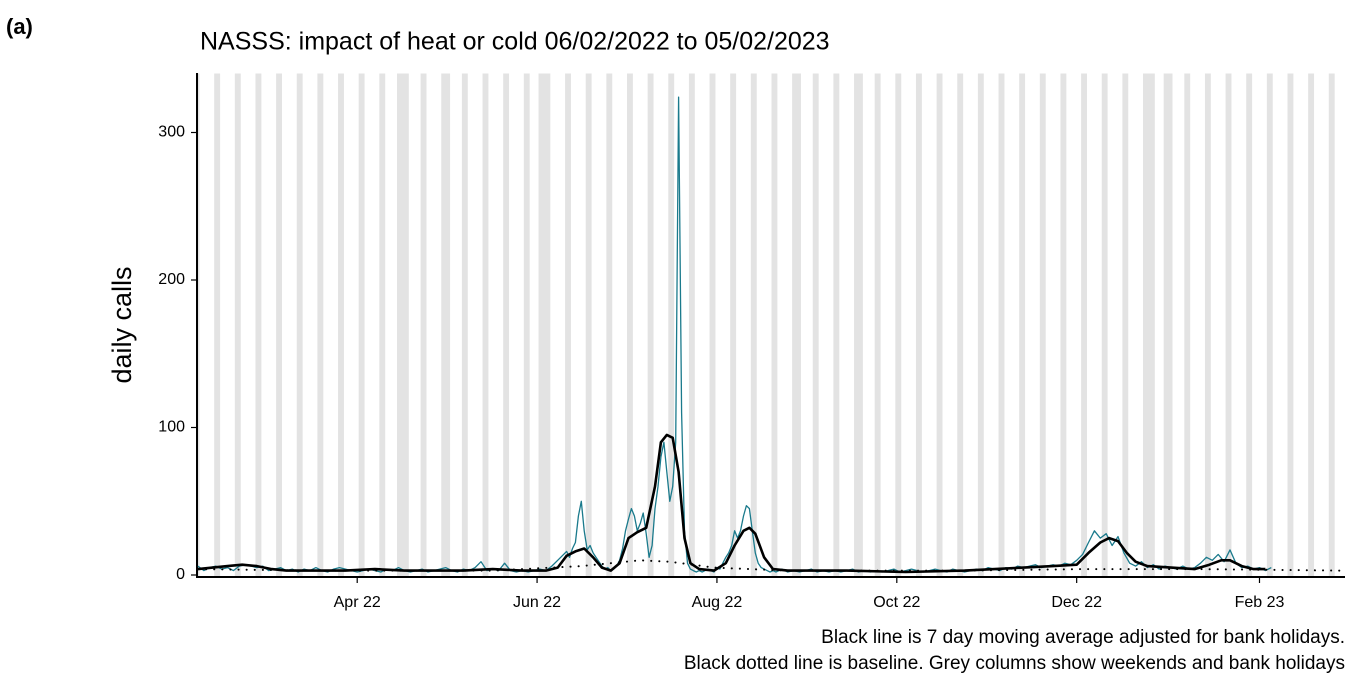 The image size is (1350, 679). I want to click on x-tick-label: Oct 22, so click(896, 602).